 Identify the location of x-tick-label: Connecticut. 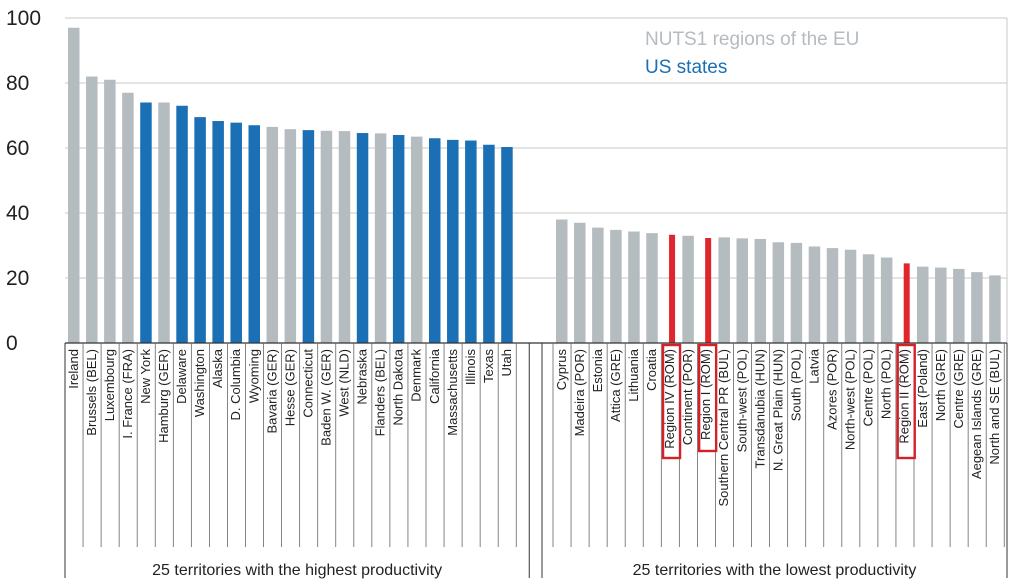
(307, 383).